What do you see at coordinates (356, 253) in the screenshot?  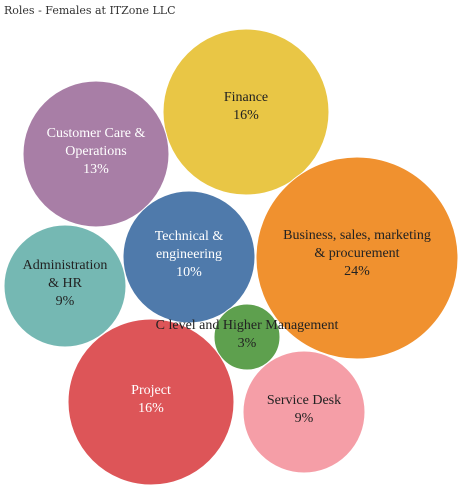 I see `bubble-label-business-sales-marketing-procurement: & procurement` at bounding box center [356, 253].